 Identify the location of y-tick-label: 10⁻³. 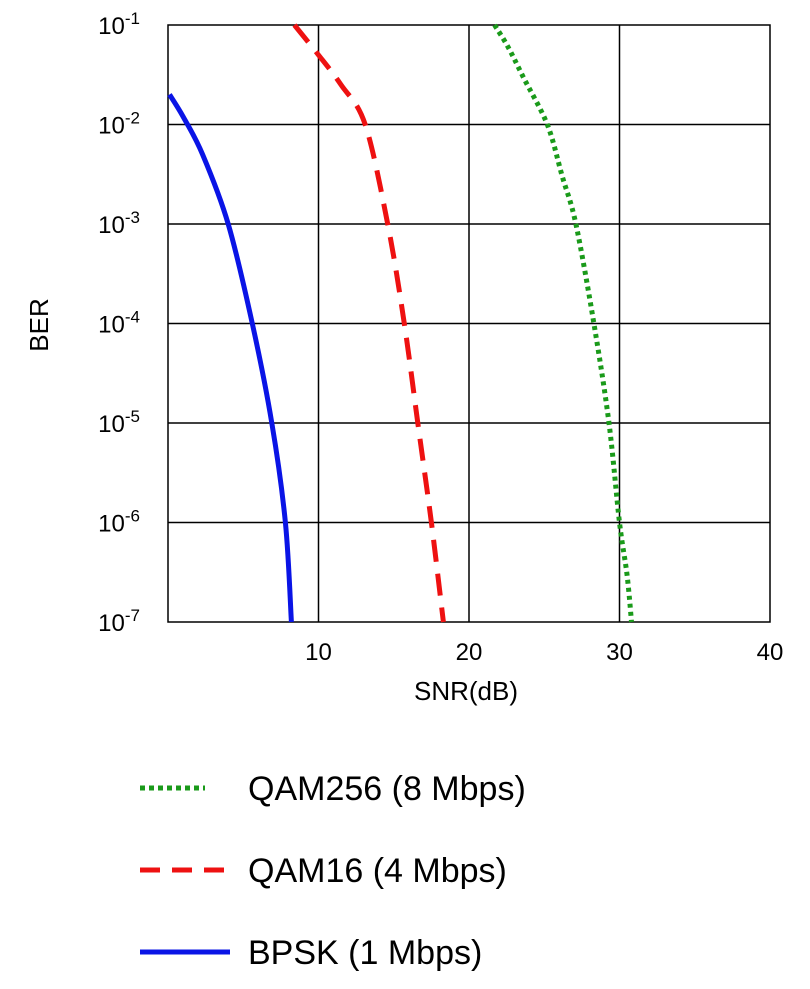
(119, 223).